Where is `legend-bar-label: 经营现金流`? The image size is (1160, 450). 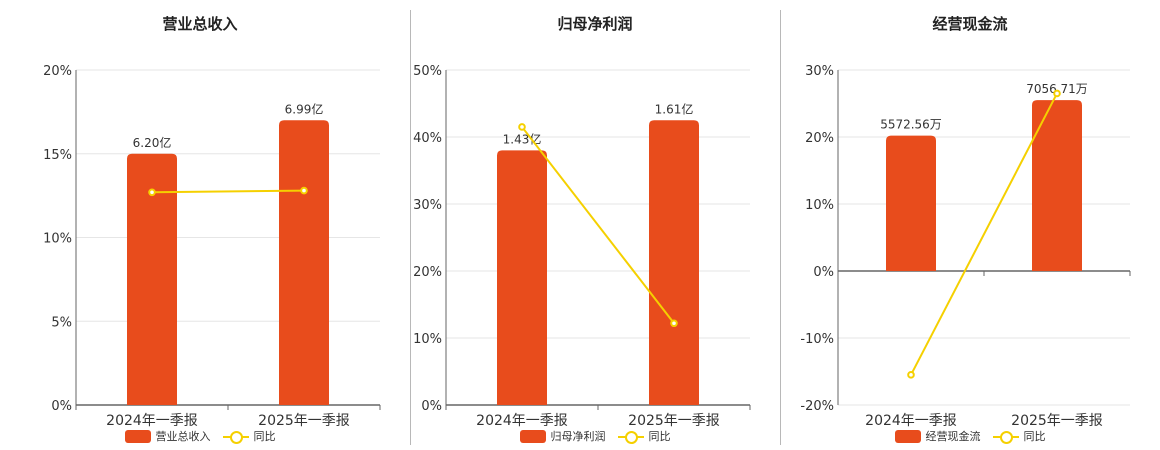 legend-bar-label: 经营现金流 is located at coordinates (953, 436).